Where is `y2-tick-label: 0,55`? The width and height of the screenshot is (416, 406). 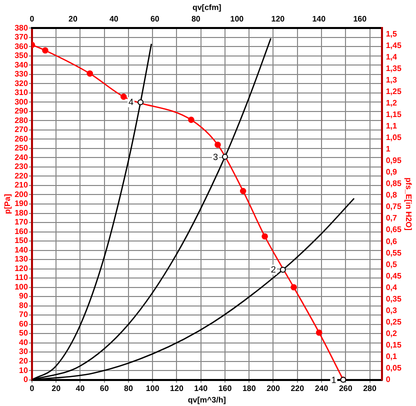 y2-tick-label: 0,55 is located at coordinates (394, 253).